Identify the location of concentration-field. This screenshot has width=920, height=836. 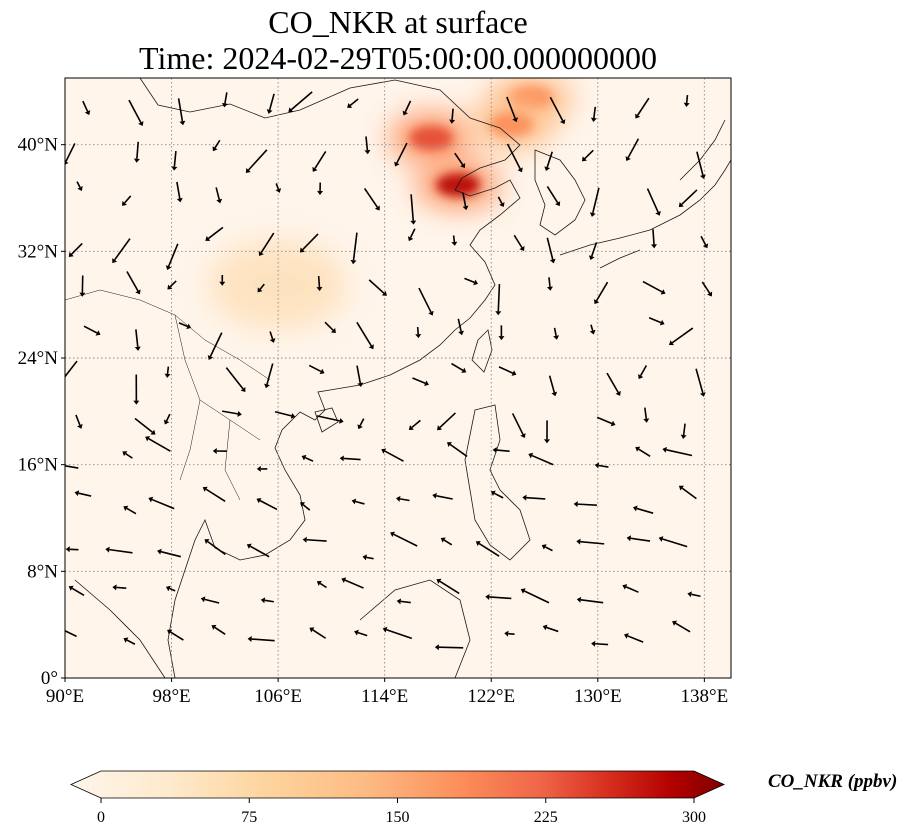
(391, 204).